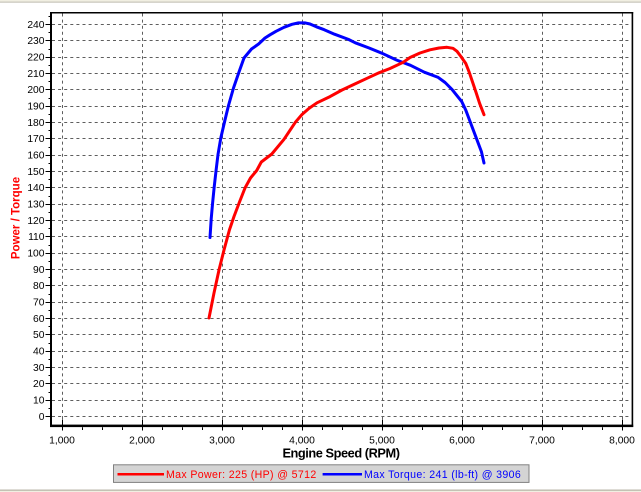 The height and width of the screenshot is (492, 641). I want to click on svg-text: 210, so click(35, 74).